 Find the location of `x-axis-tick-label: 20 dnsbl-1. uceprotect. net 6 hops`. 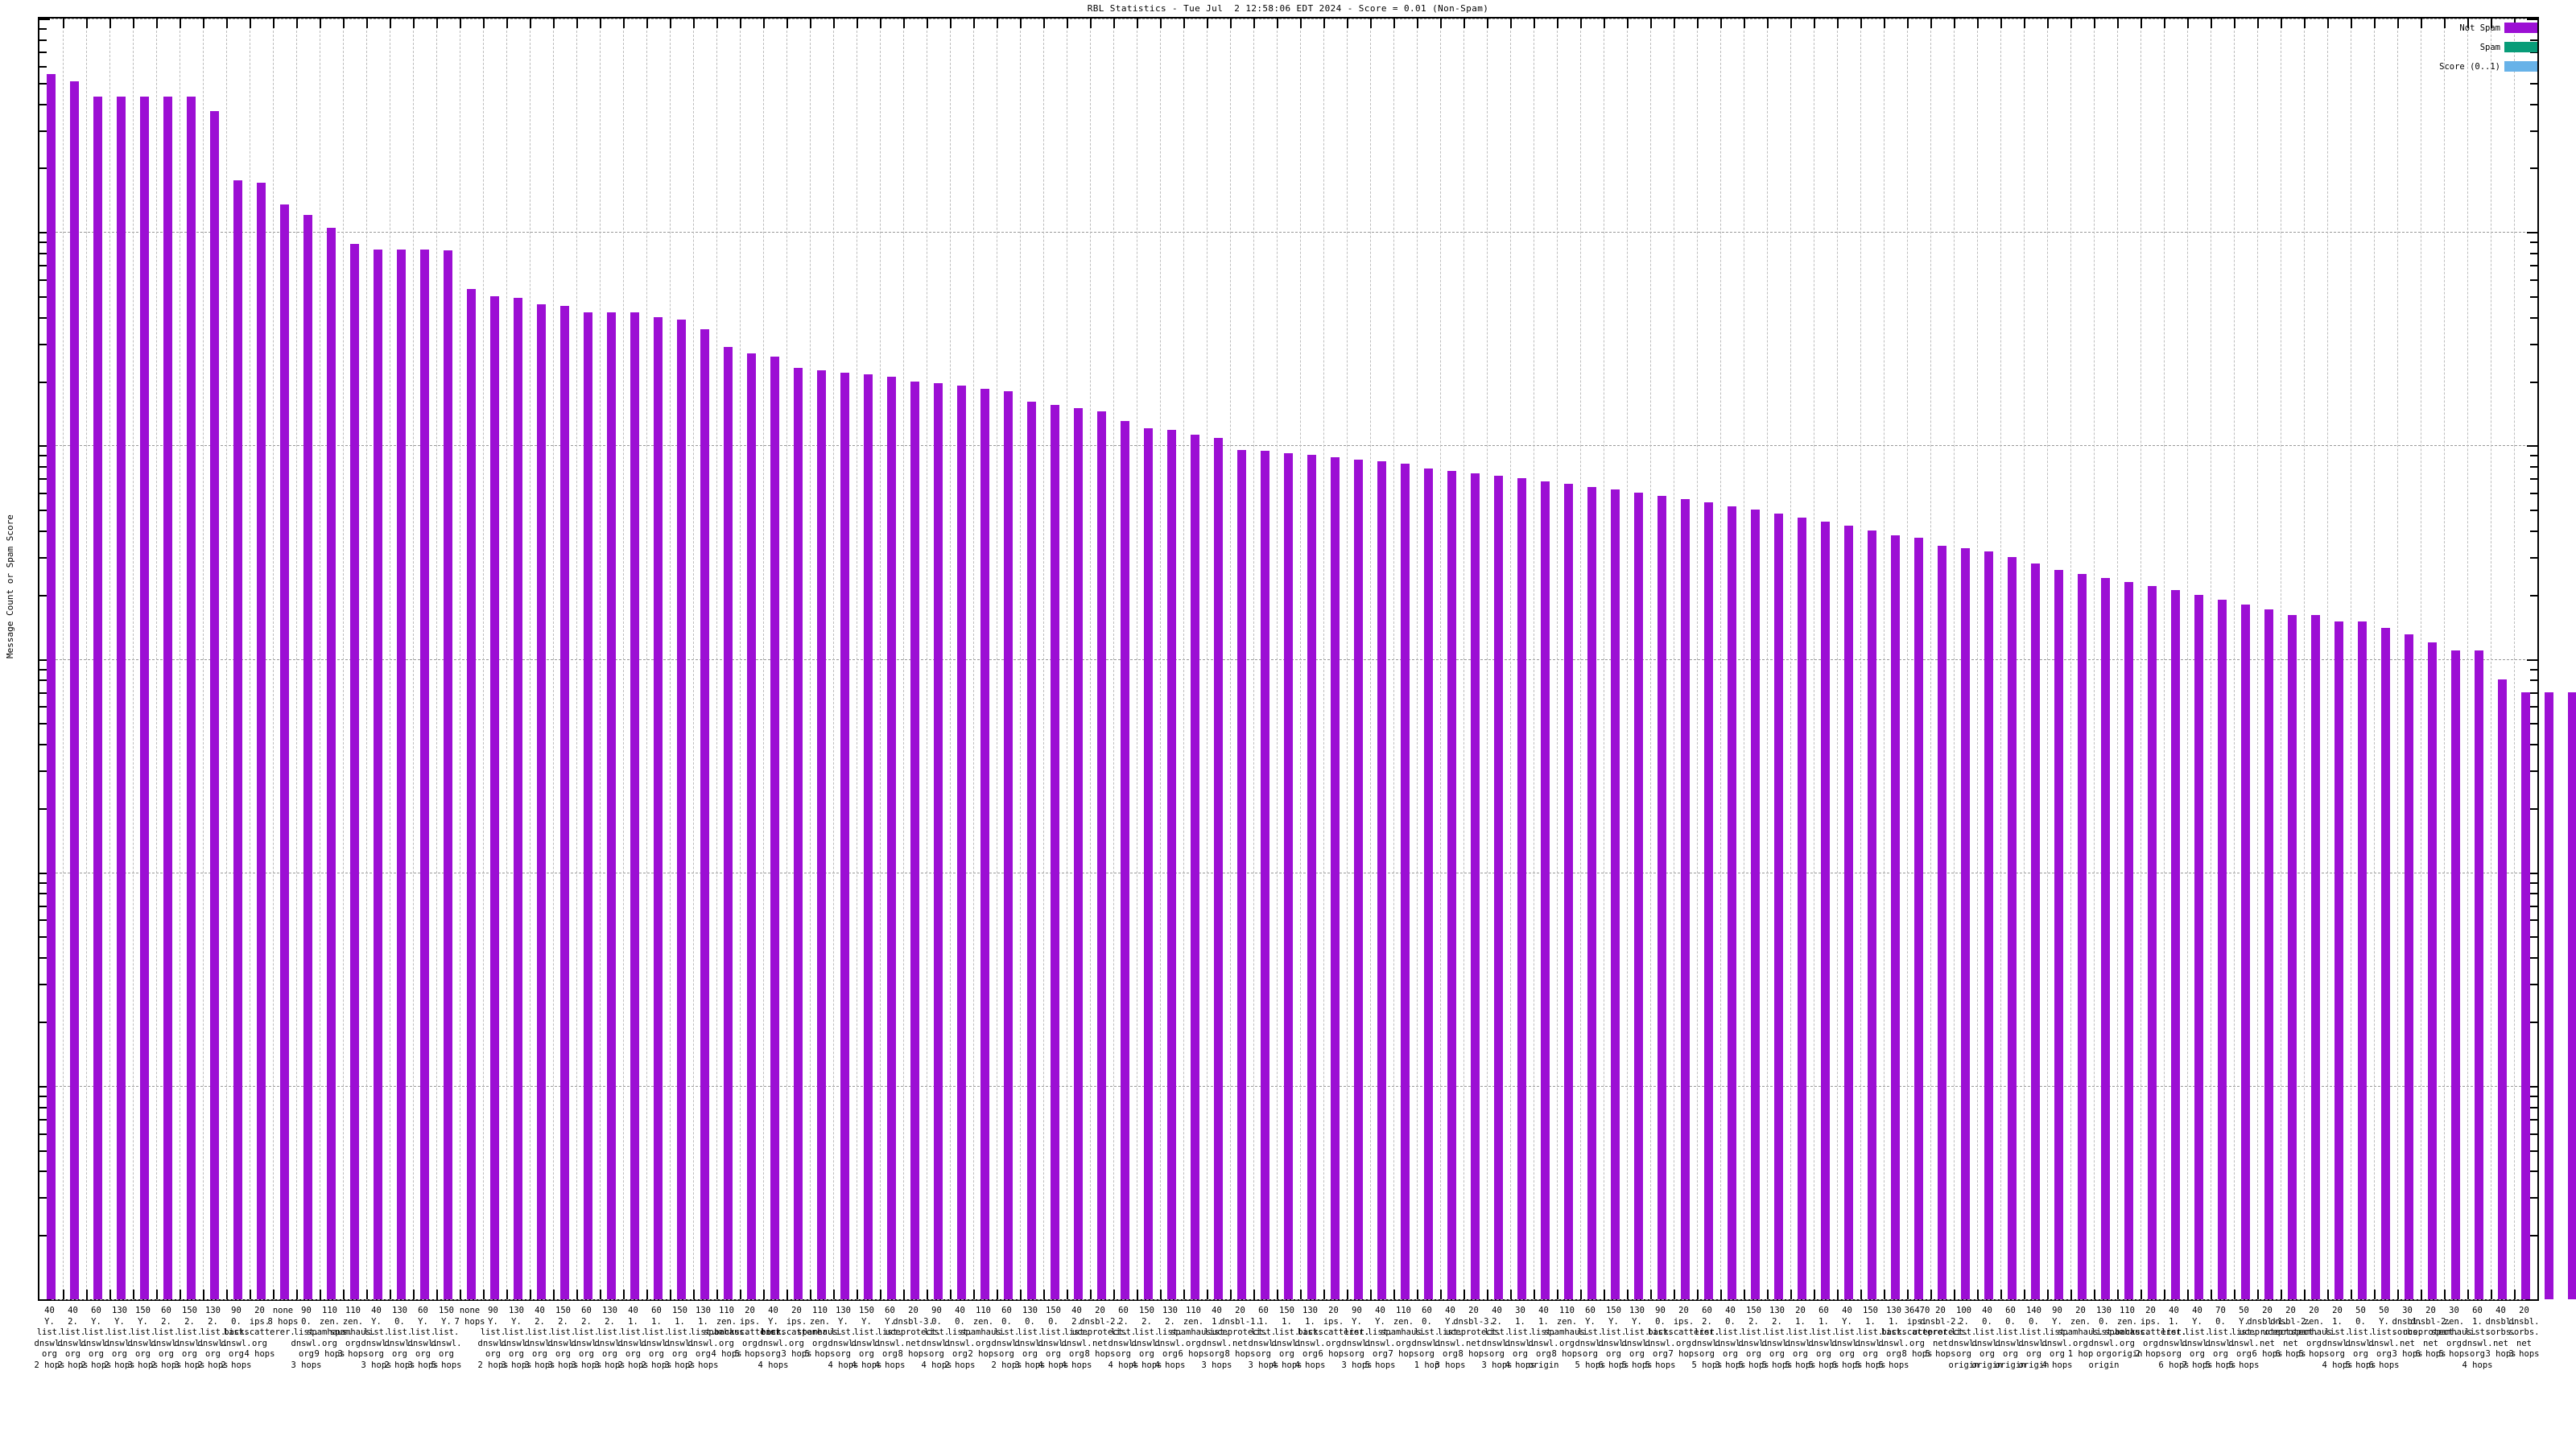

x-axis-tick-label: 20 dnsbl-1. uceprotect. net 6 hops is located at coordinates (2267, 1332).